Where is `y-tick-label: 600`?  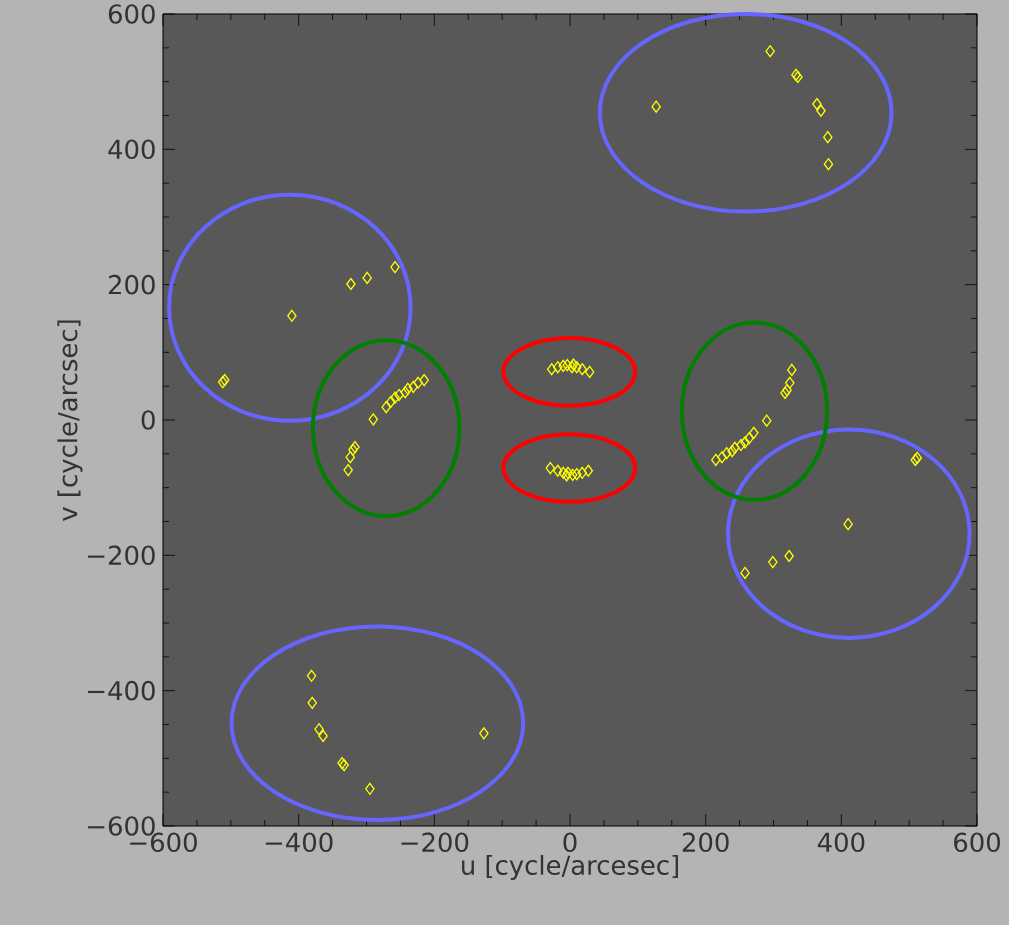 y-tick-label: 600 is located at coordinates (131, 14).